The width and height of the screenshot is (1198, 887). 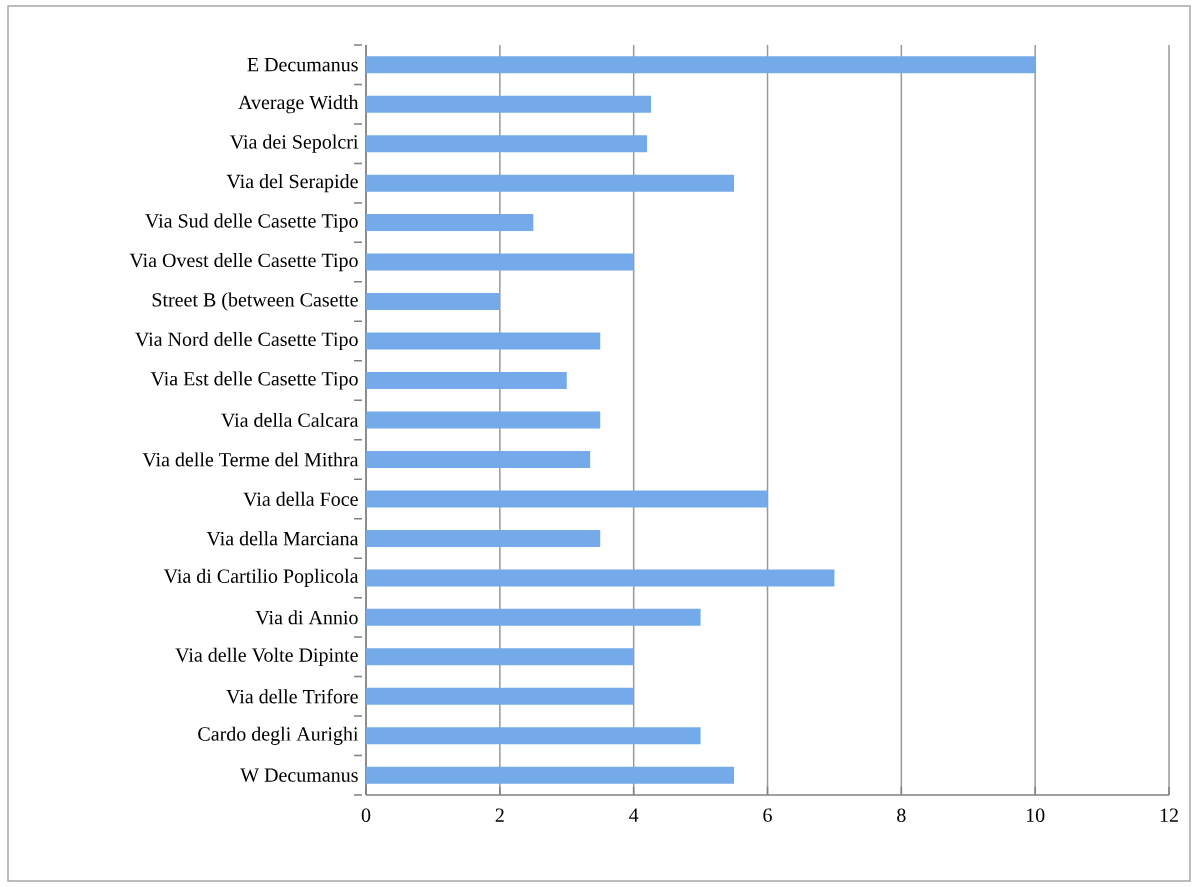 What do you see at coordinates (292, 696) in the screenshot?
I see `y-tick-label: Via delle Trifore` at bounding box center [292, 696].